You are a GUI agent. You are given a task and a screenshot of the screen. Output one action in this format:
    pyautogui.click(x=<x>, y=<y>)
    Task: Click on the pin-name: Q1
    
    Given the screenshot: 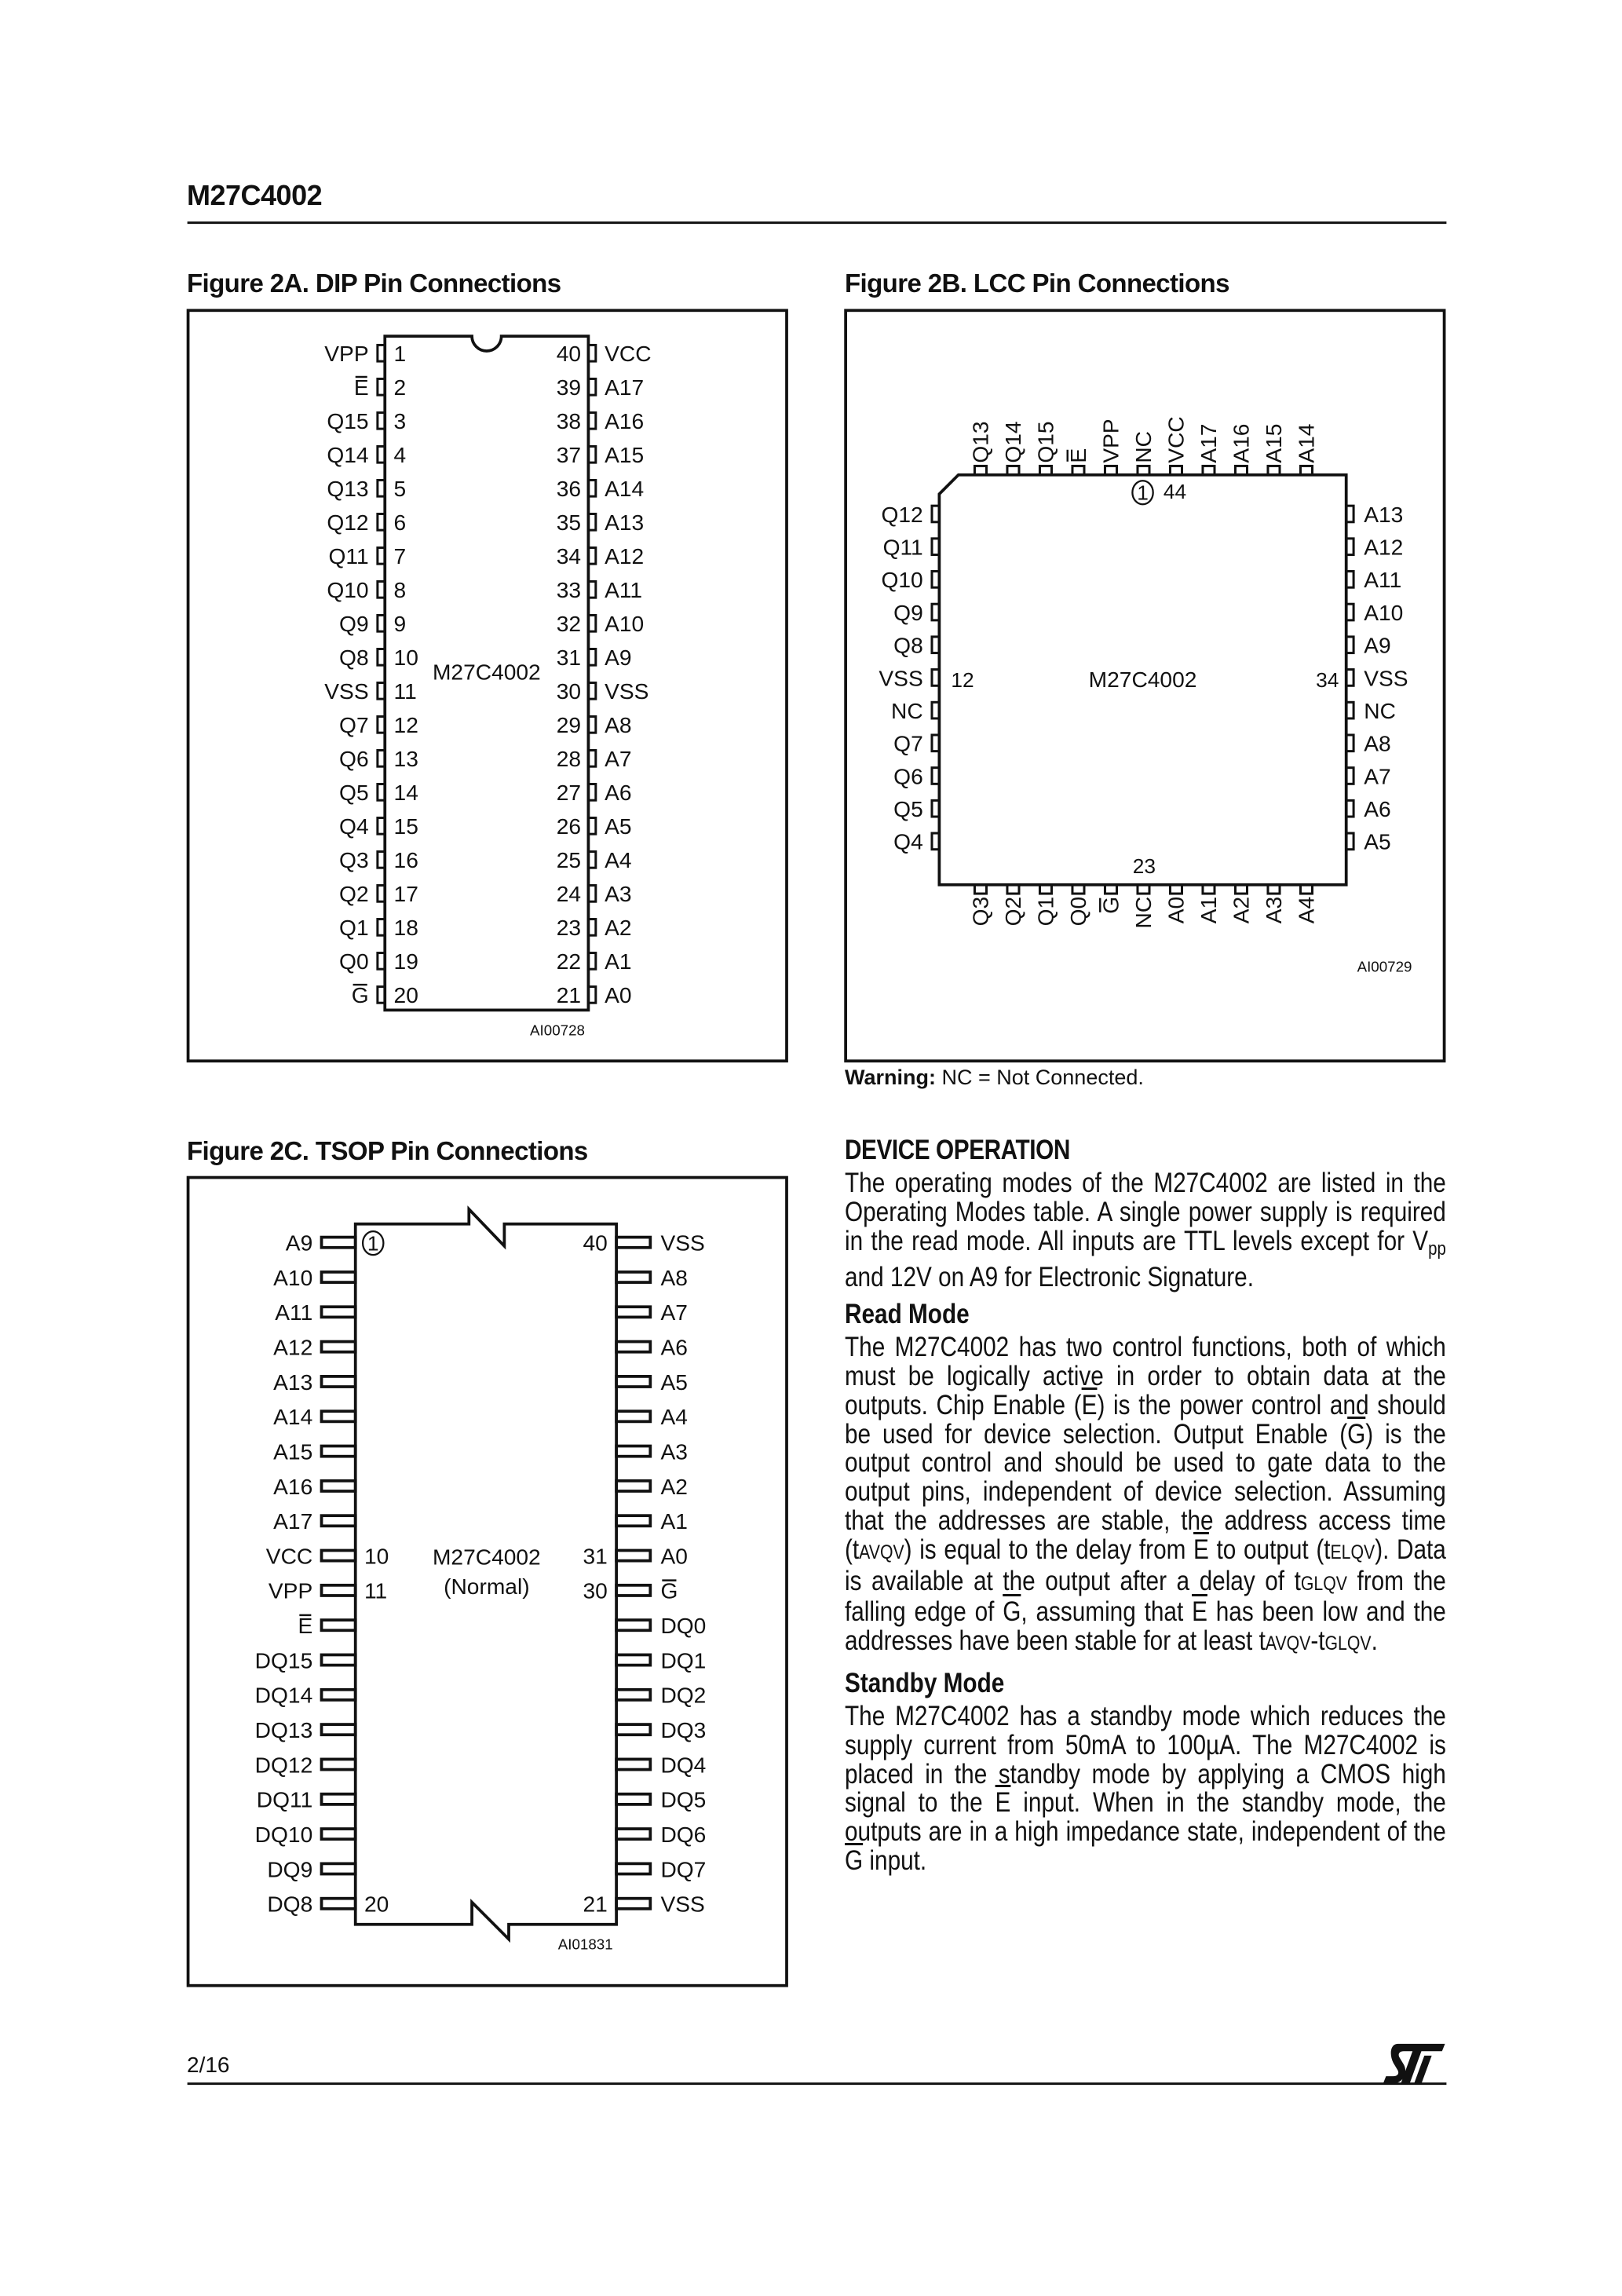 What is the action you would take?
    pyautogui.click(x=354, y=928)
    